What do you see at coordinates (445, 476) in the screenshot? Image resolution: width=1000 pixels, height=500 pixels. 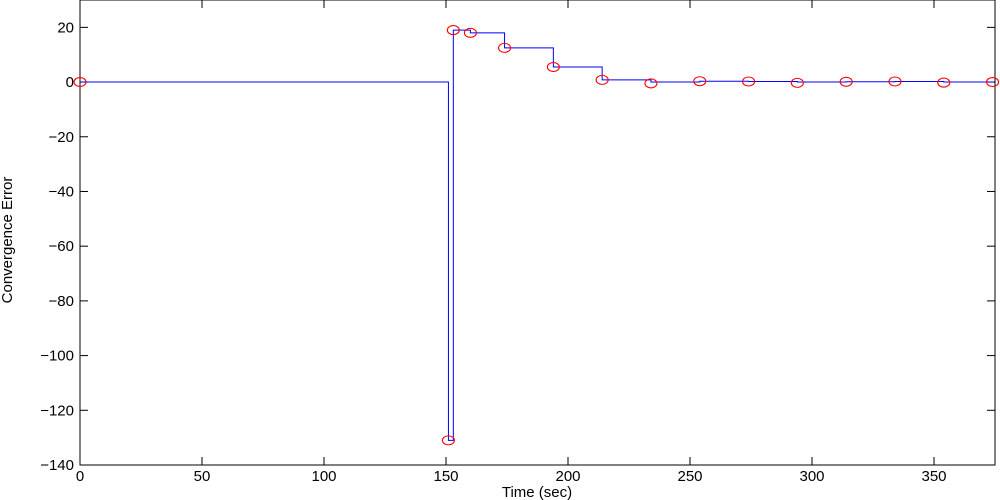 I see `x-tick-label: 150` at bounding box center [445, 476].